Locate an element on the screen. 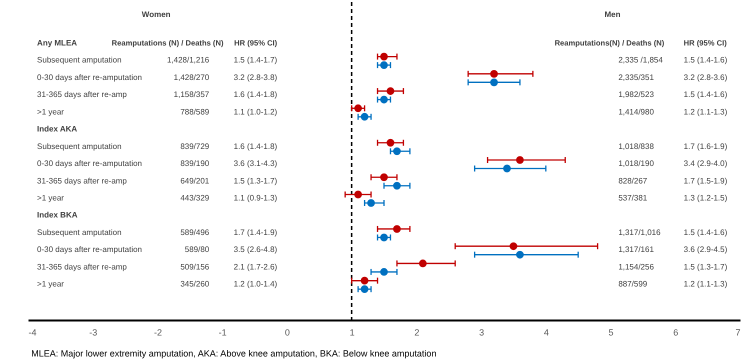  annotation: 1.3 (1.2-1.5) is located at coordinates (706, 197).